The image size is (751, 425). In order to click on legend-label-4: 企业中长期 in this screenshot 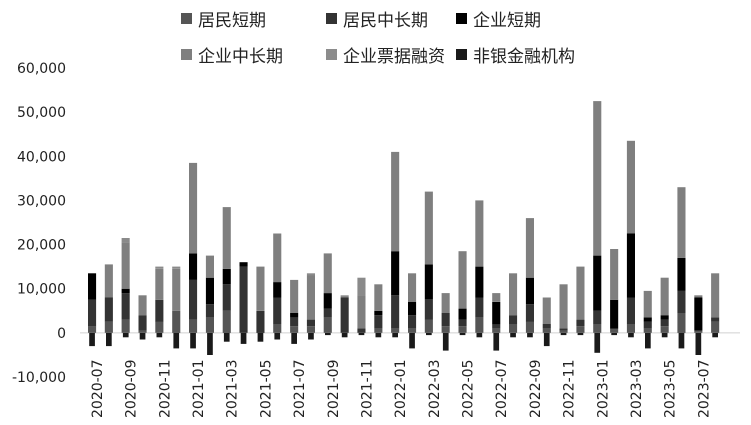, I will do `click(240, 57)`.